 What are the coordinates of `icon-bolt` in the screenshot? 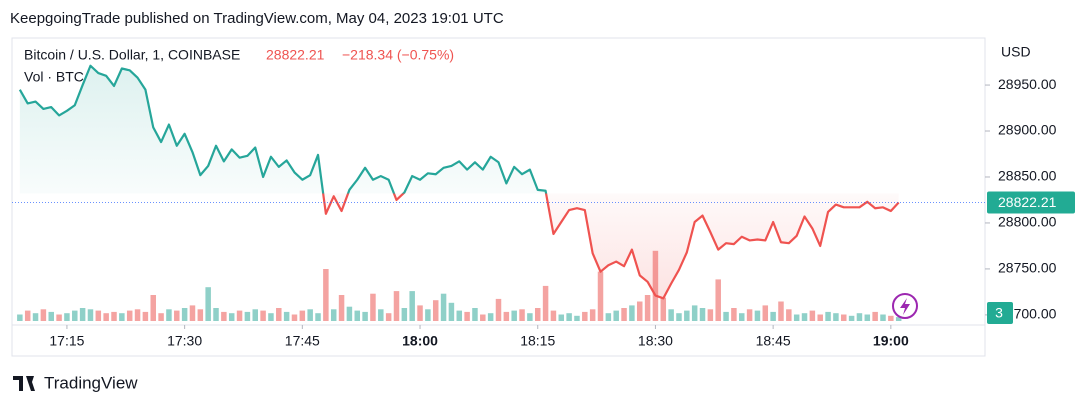 It's located at (905, 306).